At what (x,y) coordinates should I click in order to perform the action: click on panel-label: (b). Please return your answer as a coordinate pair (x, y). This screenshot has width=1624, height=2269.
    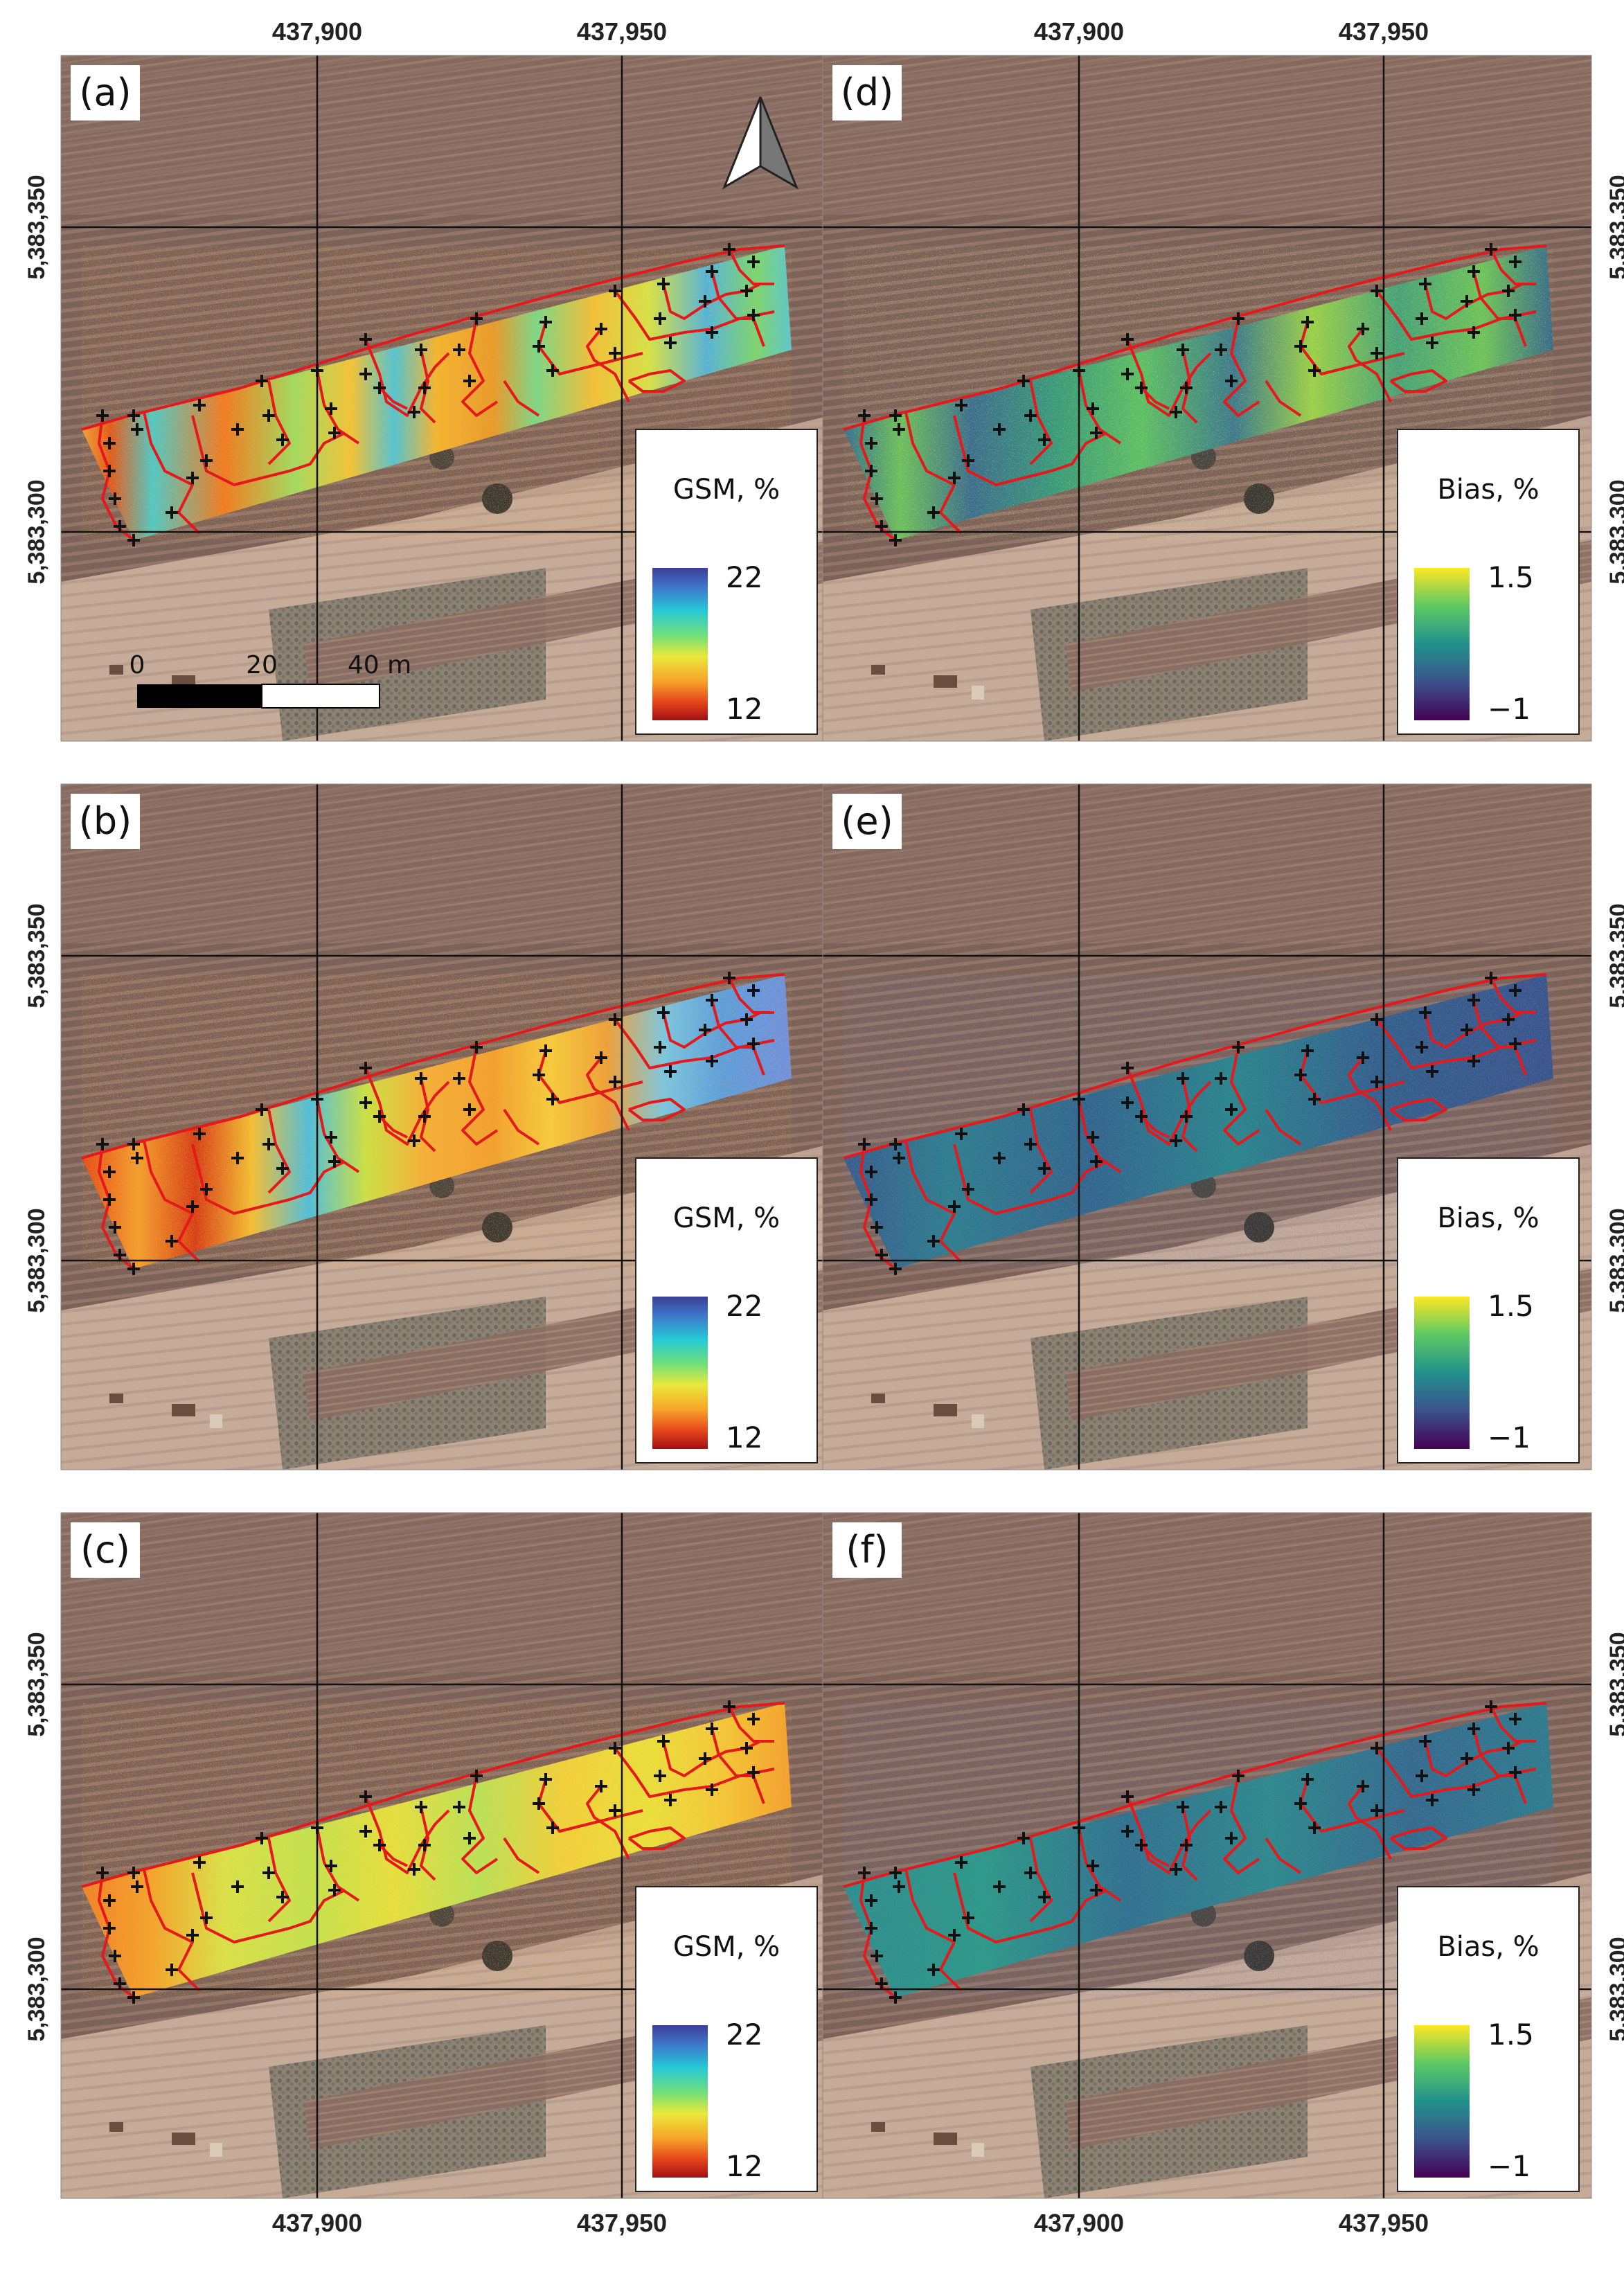
    Looking at the image, I should click on (105, 821).